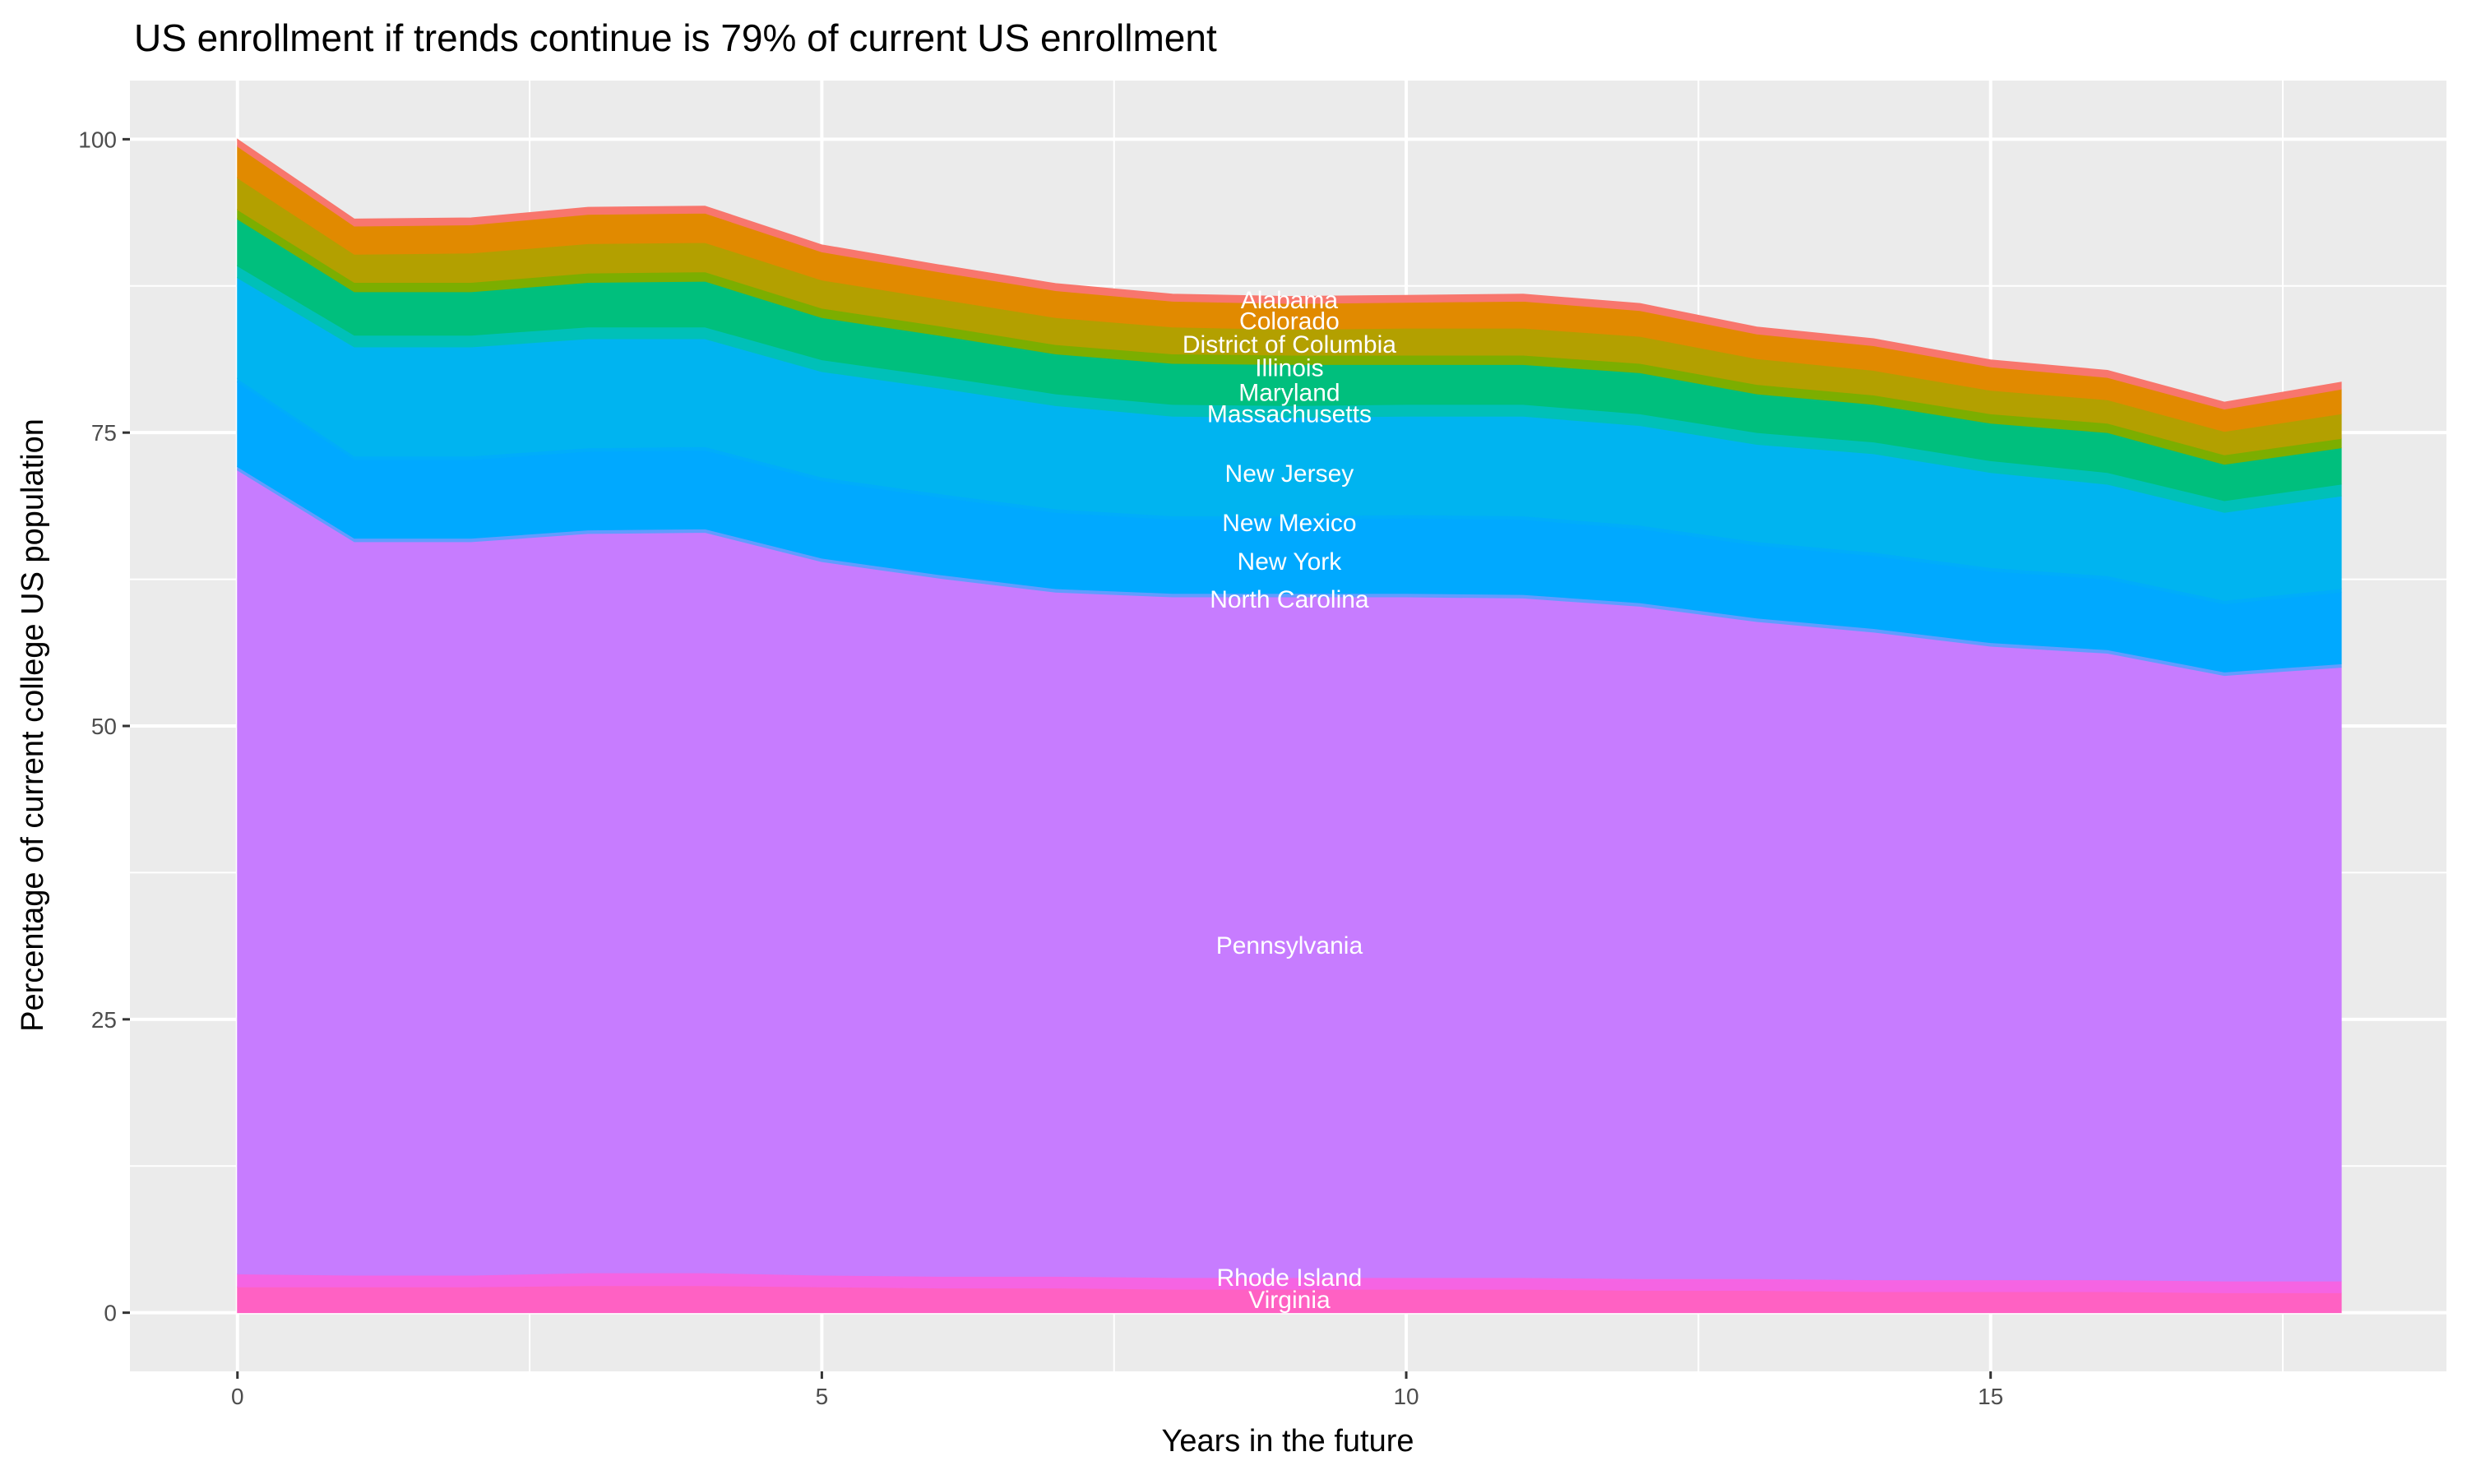  Describe the element at coordinates (1290, 1278) in the screenshot. I see `series-label: Rhode Island` at that location.